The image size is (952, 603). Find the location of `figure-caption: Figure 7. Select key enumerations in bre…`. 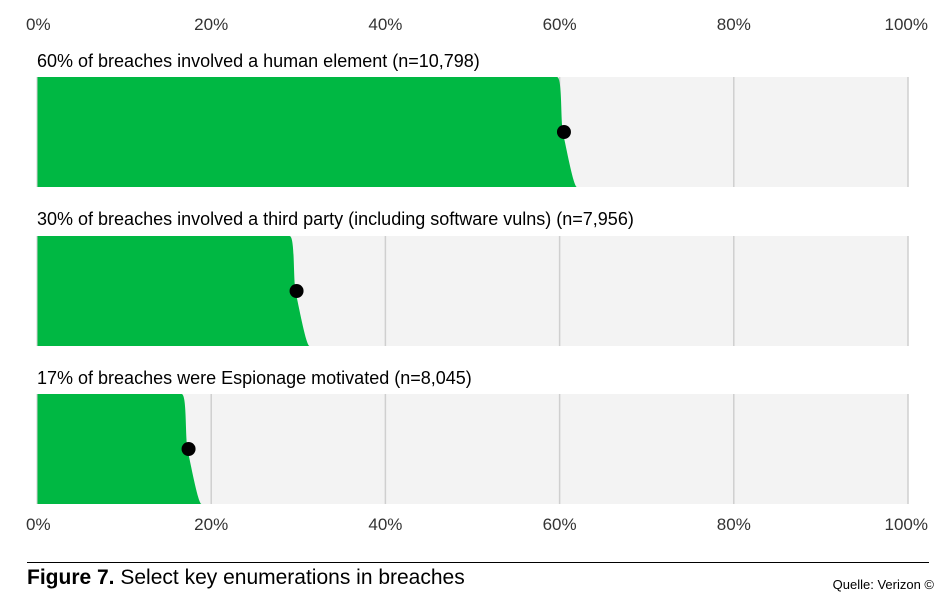

figure-caption: Figure 7. Select key enumerations in bre… is located at coordinates (246, 578).